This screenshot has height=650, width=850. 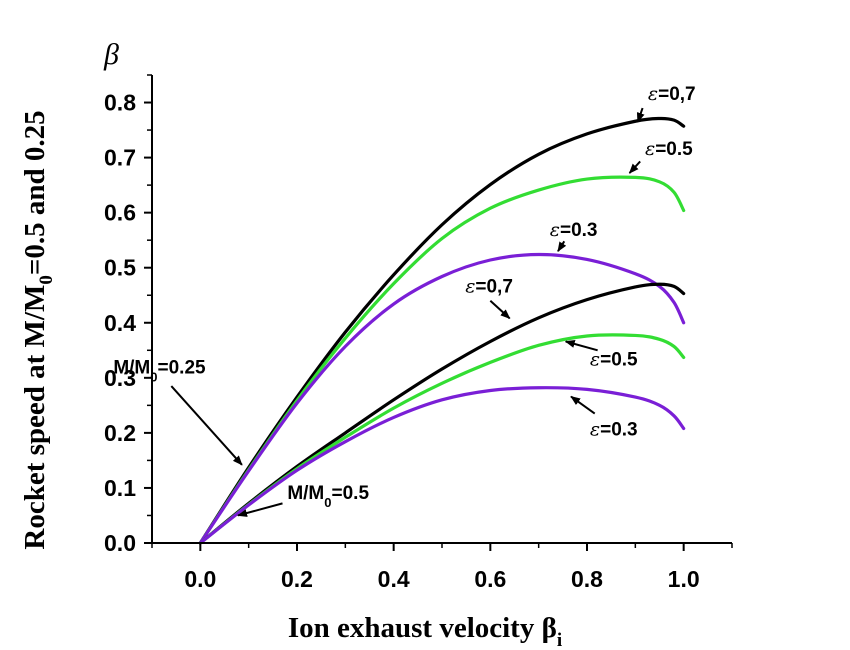 I want to click on x-tick-label: 0.6, so click(x=490, y=579).